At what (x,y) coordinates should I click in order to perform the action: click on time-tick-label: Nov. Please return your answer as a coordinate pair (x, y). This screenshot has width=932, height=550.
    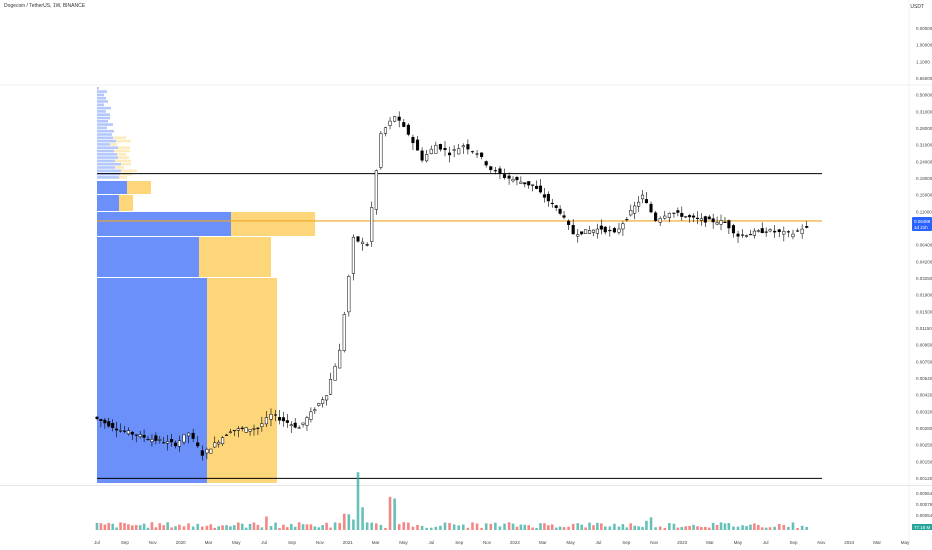
    Looking at the image, I should click on (654, 542).